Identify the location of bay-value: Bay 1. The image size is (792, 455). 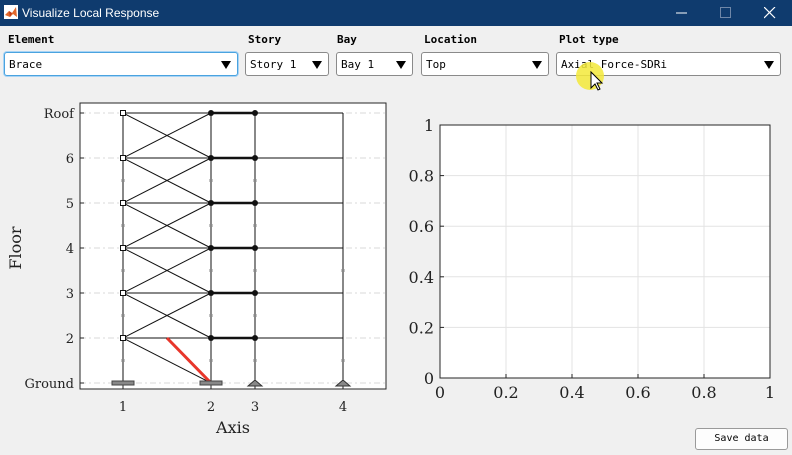
(358, 64).